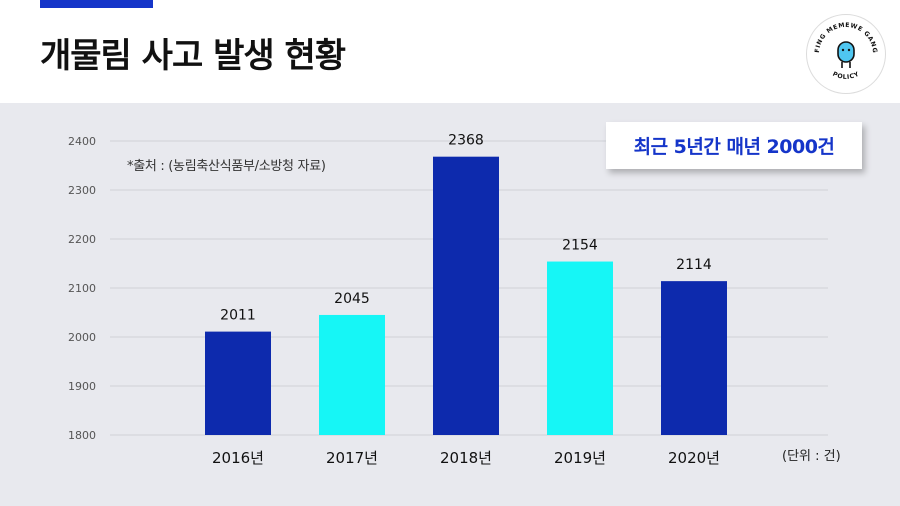 The height and width of the screenshot is (506, 900). Describe the element at coordinates (352, 299) in the screenshot. I see `data-label: 2045` at that location.